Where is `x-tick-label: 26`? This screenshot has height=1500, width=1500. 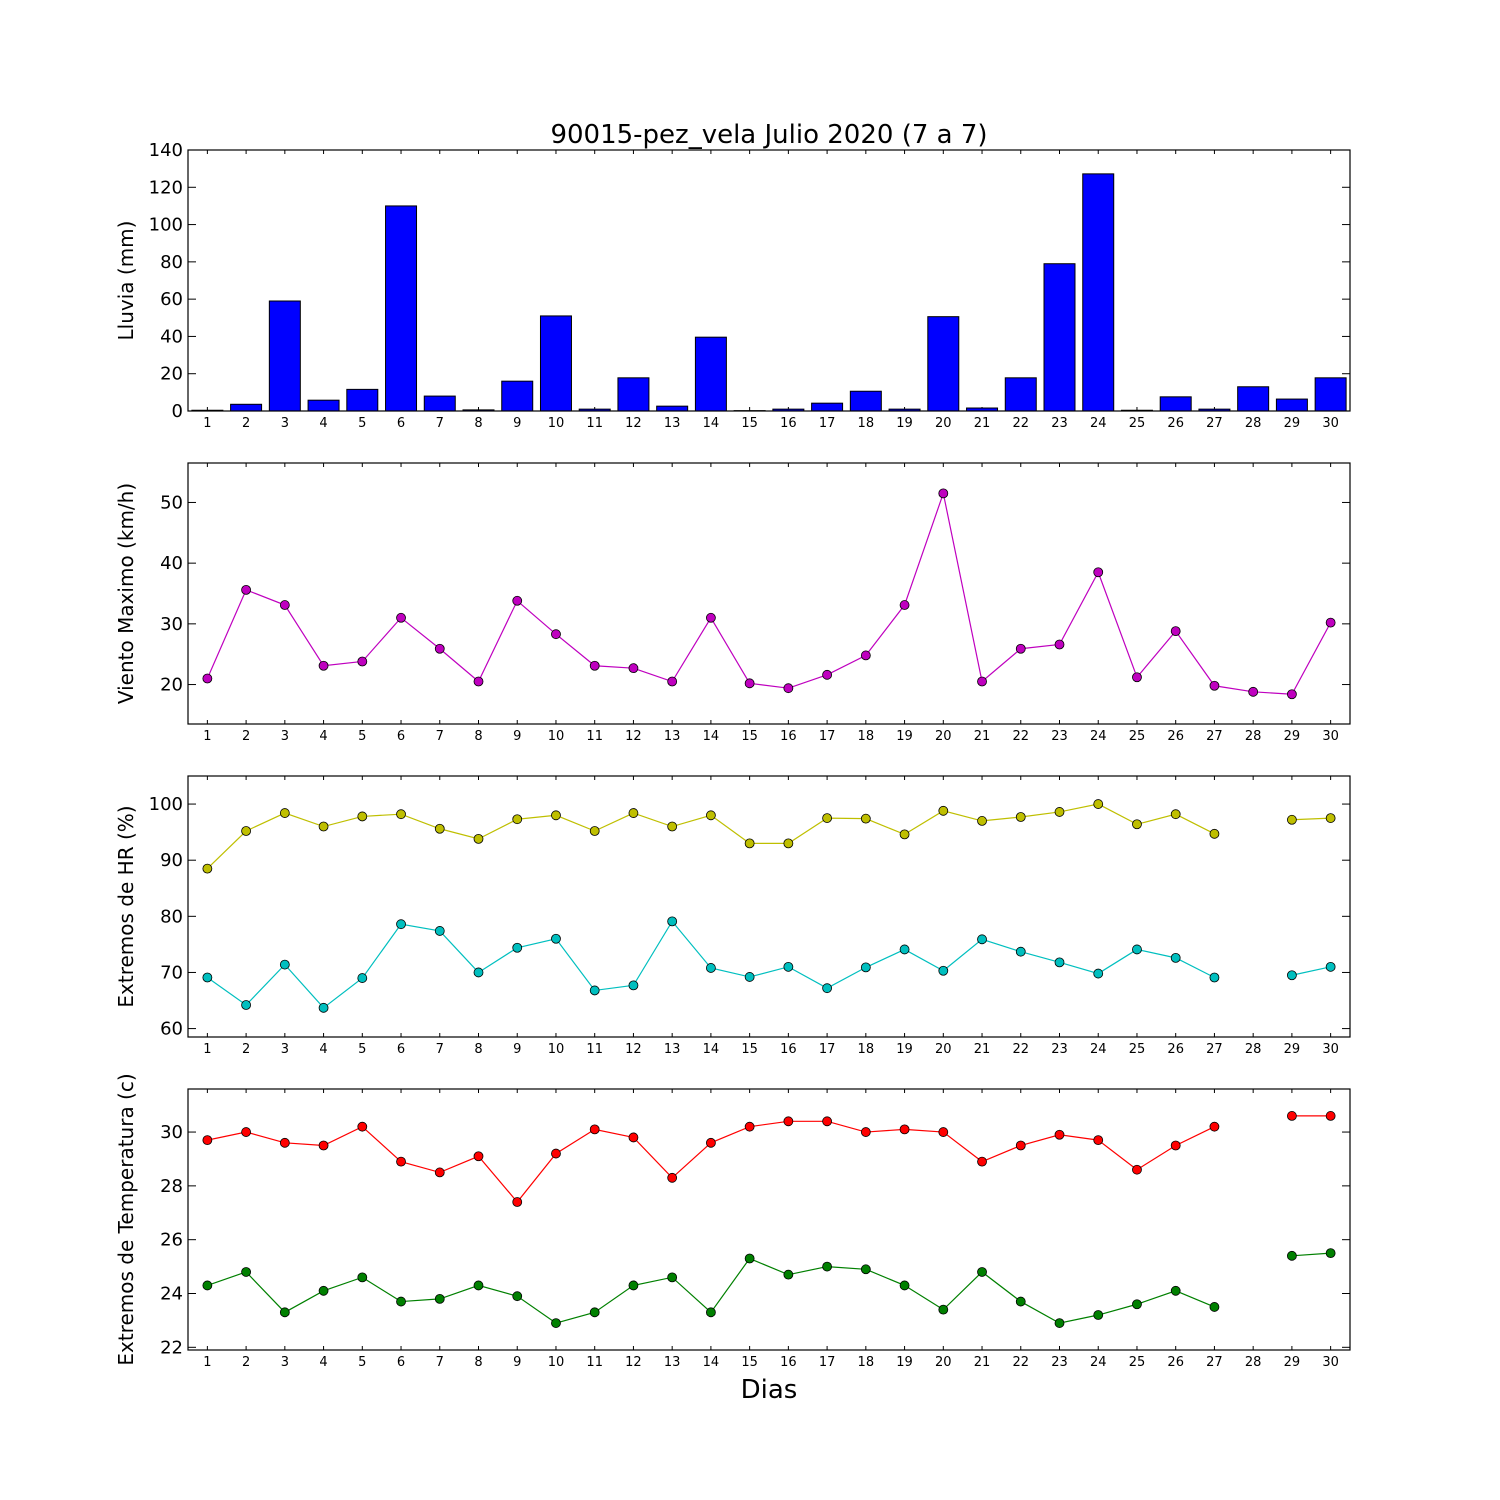 x-tick-label: 26 is located at coordinates (1175, 1362).